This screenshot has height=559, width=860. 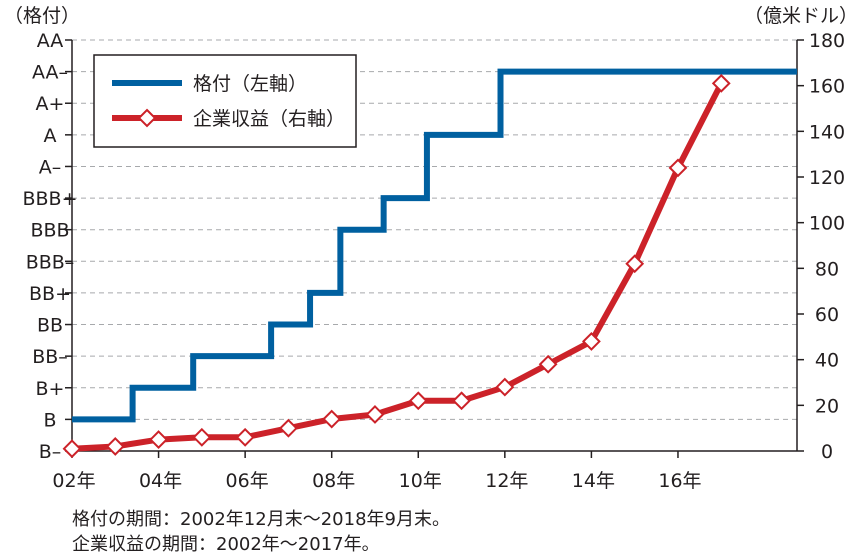 What do you see at coordinates (827, 178) in the screenshot?
I see `right-tick-label: 120` at bounding box center [827, 178].